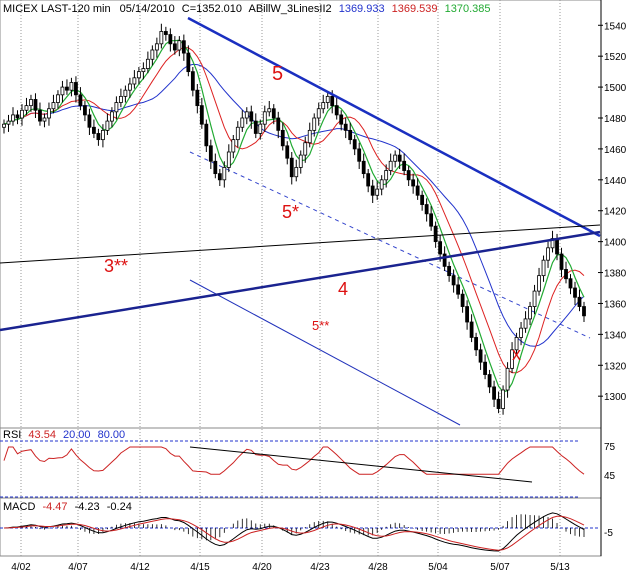 This screenshot has height=576, width=639. I want to click on x-tick-label: 4/23, so click(320, 567).